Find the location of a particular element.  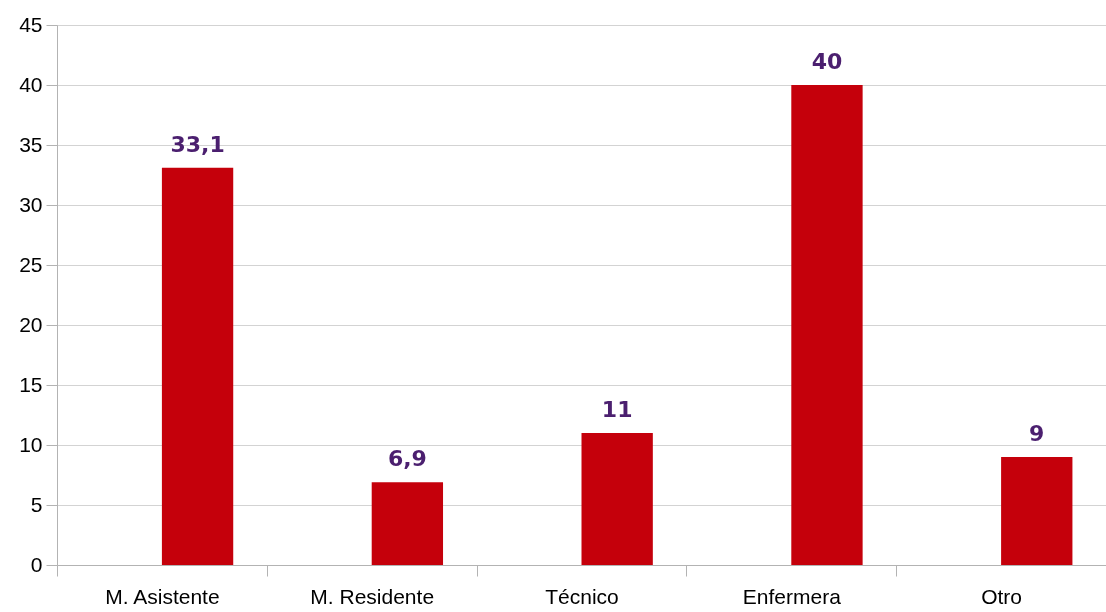

y-tick-label: 5 is located at coordinates (36, 504).